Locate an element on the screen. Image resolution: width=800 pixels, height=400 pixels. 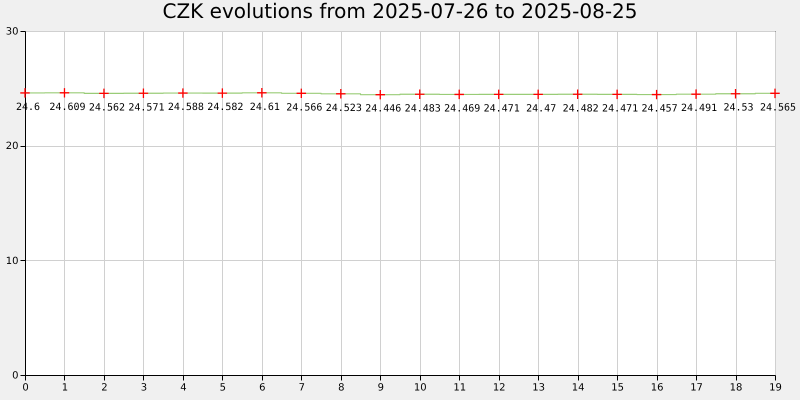
x-tick-label: 15 is located at coordinates (617, 388).